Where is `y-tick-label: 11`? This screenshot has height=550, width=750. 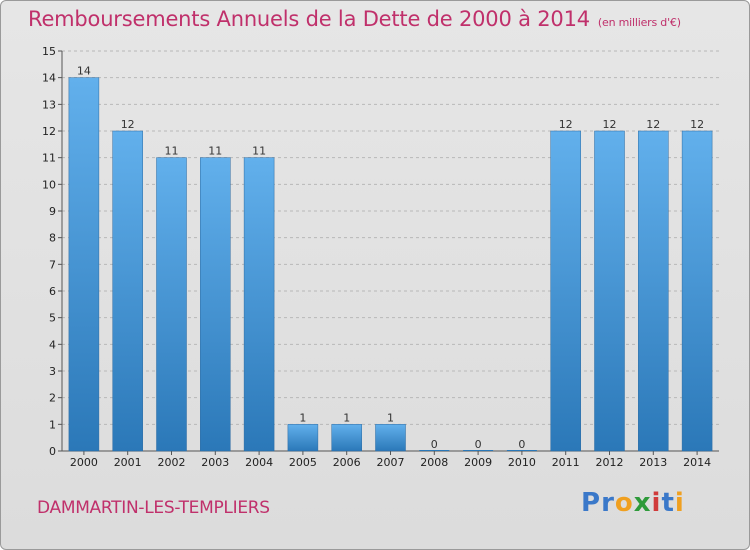 y-tick-label: 11 is located at coordinates (49, 158).